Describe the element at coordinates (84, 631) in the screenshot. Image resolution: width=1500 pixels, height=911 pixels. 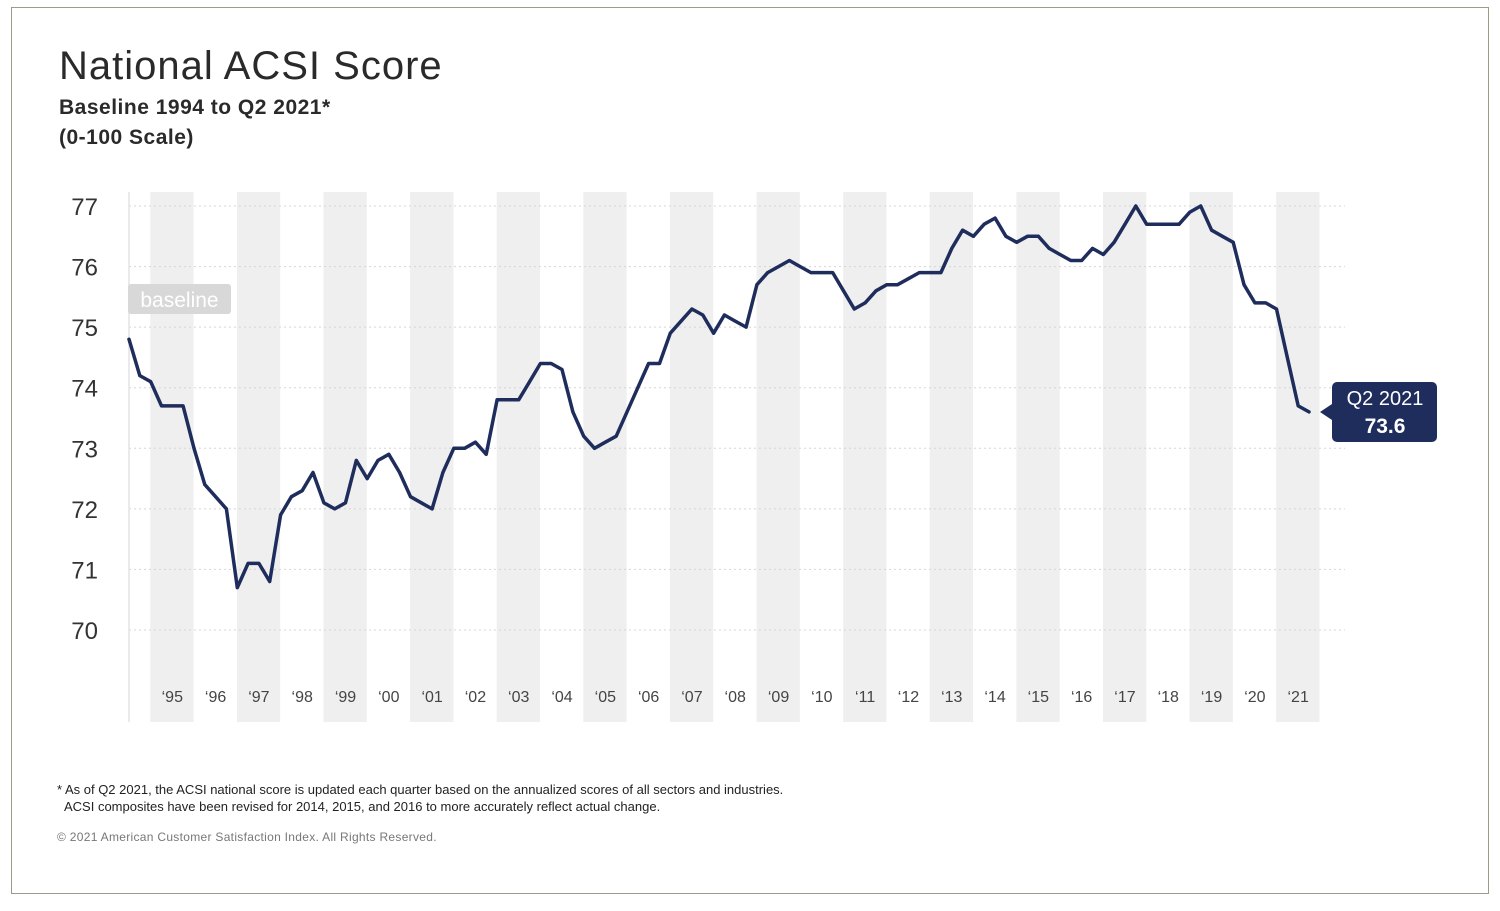
I see `y-tick-label: 70` at that location.